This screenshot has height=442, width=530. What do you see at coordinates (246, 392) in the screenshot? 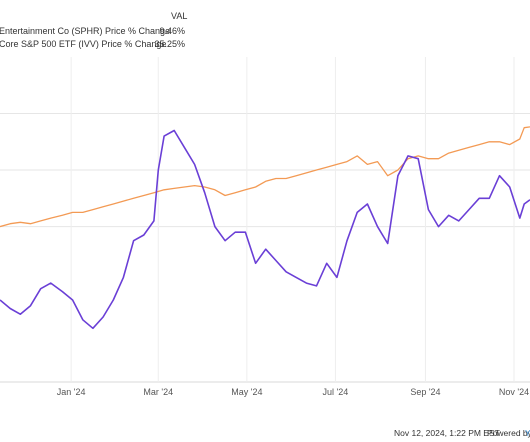
I see `x-tick-label: May '24` at bounding box center [246, 392].